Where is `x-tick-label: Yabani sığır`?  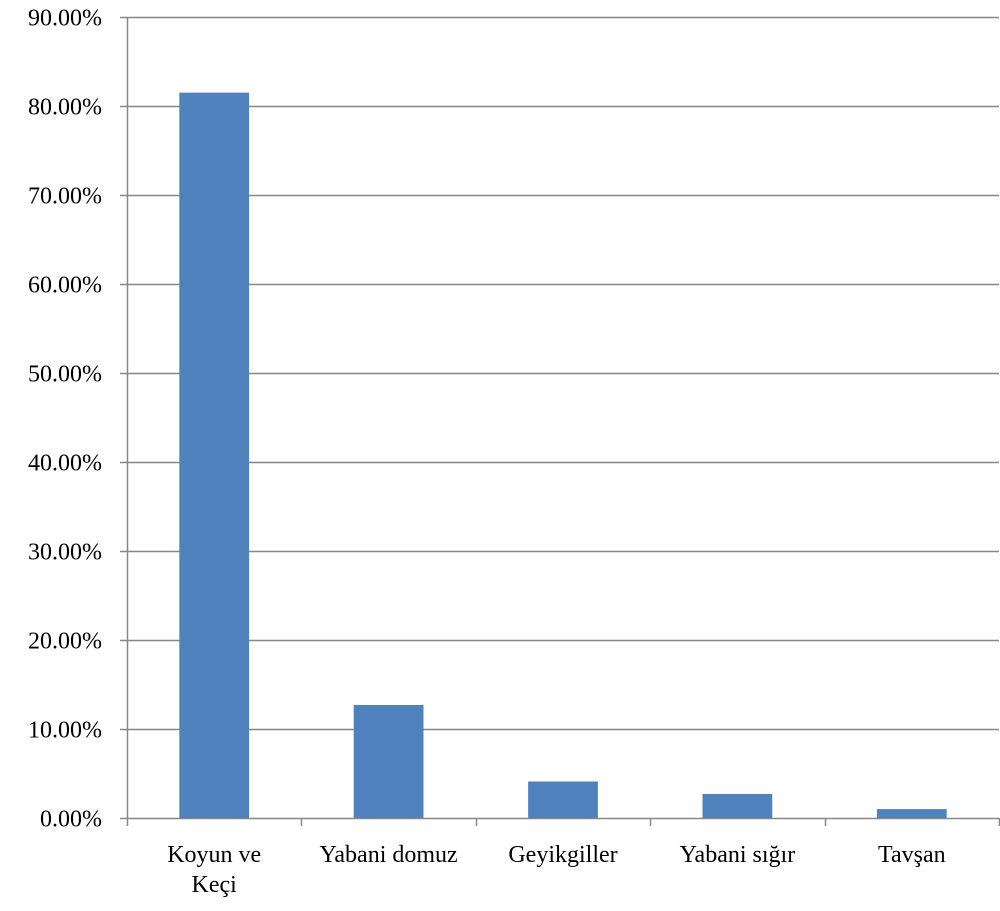
x-tick-label: Yabani sığır is located at coordinates (738, 855).